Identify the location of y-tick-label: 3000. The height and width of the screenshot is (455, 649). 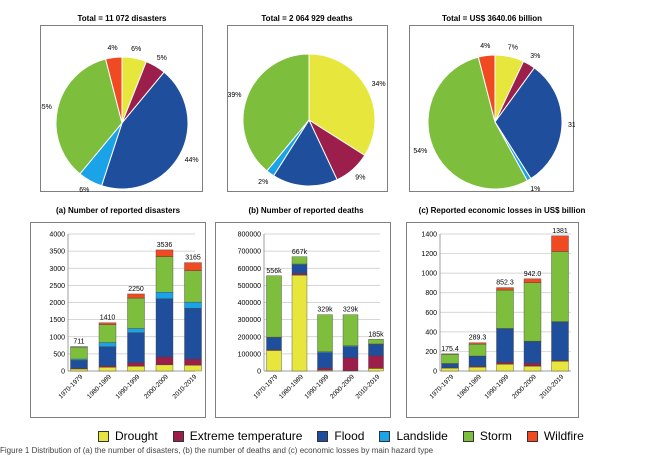
(57, 269).